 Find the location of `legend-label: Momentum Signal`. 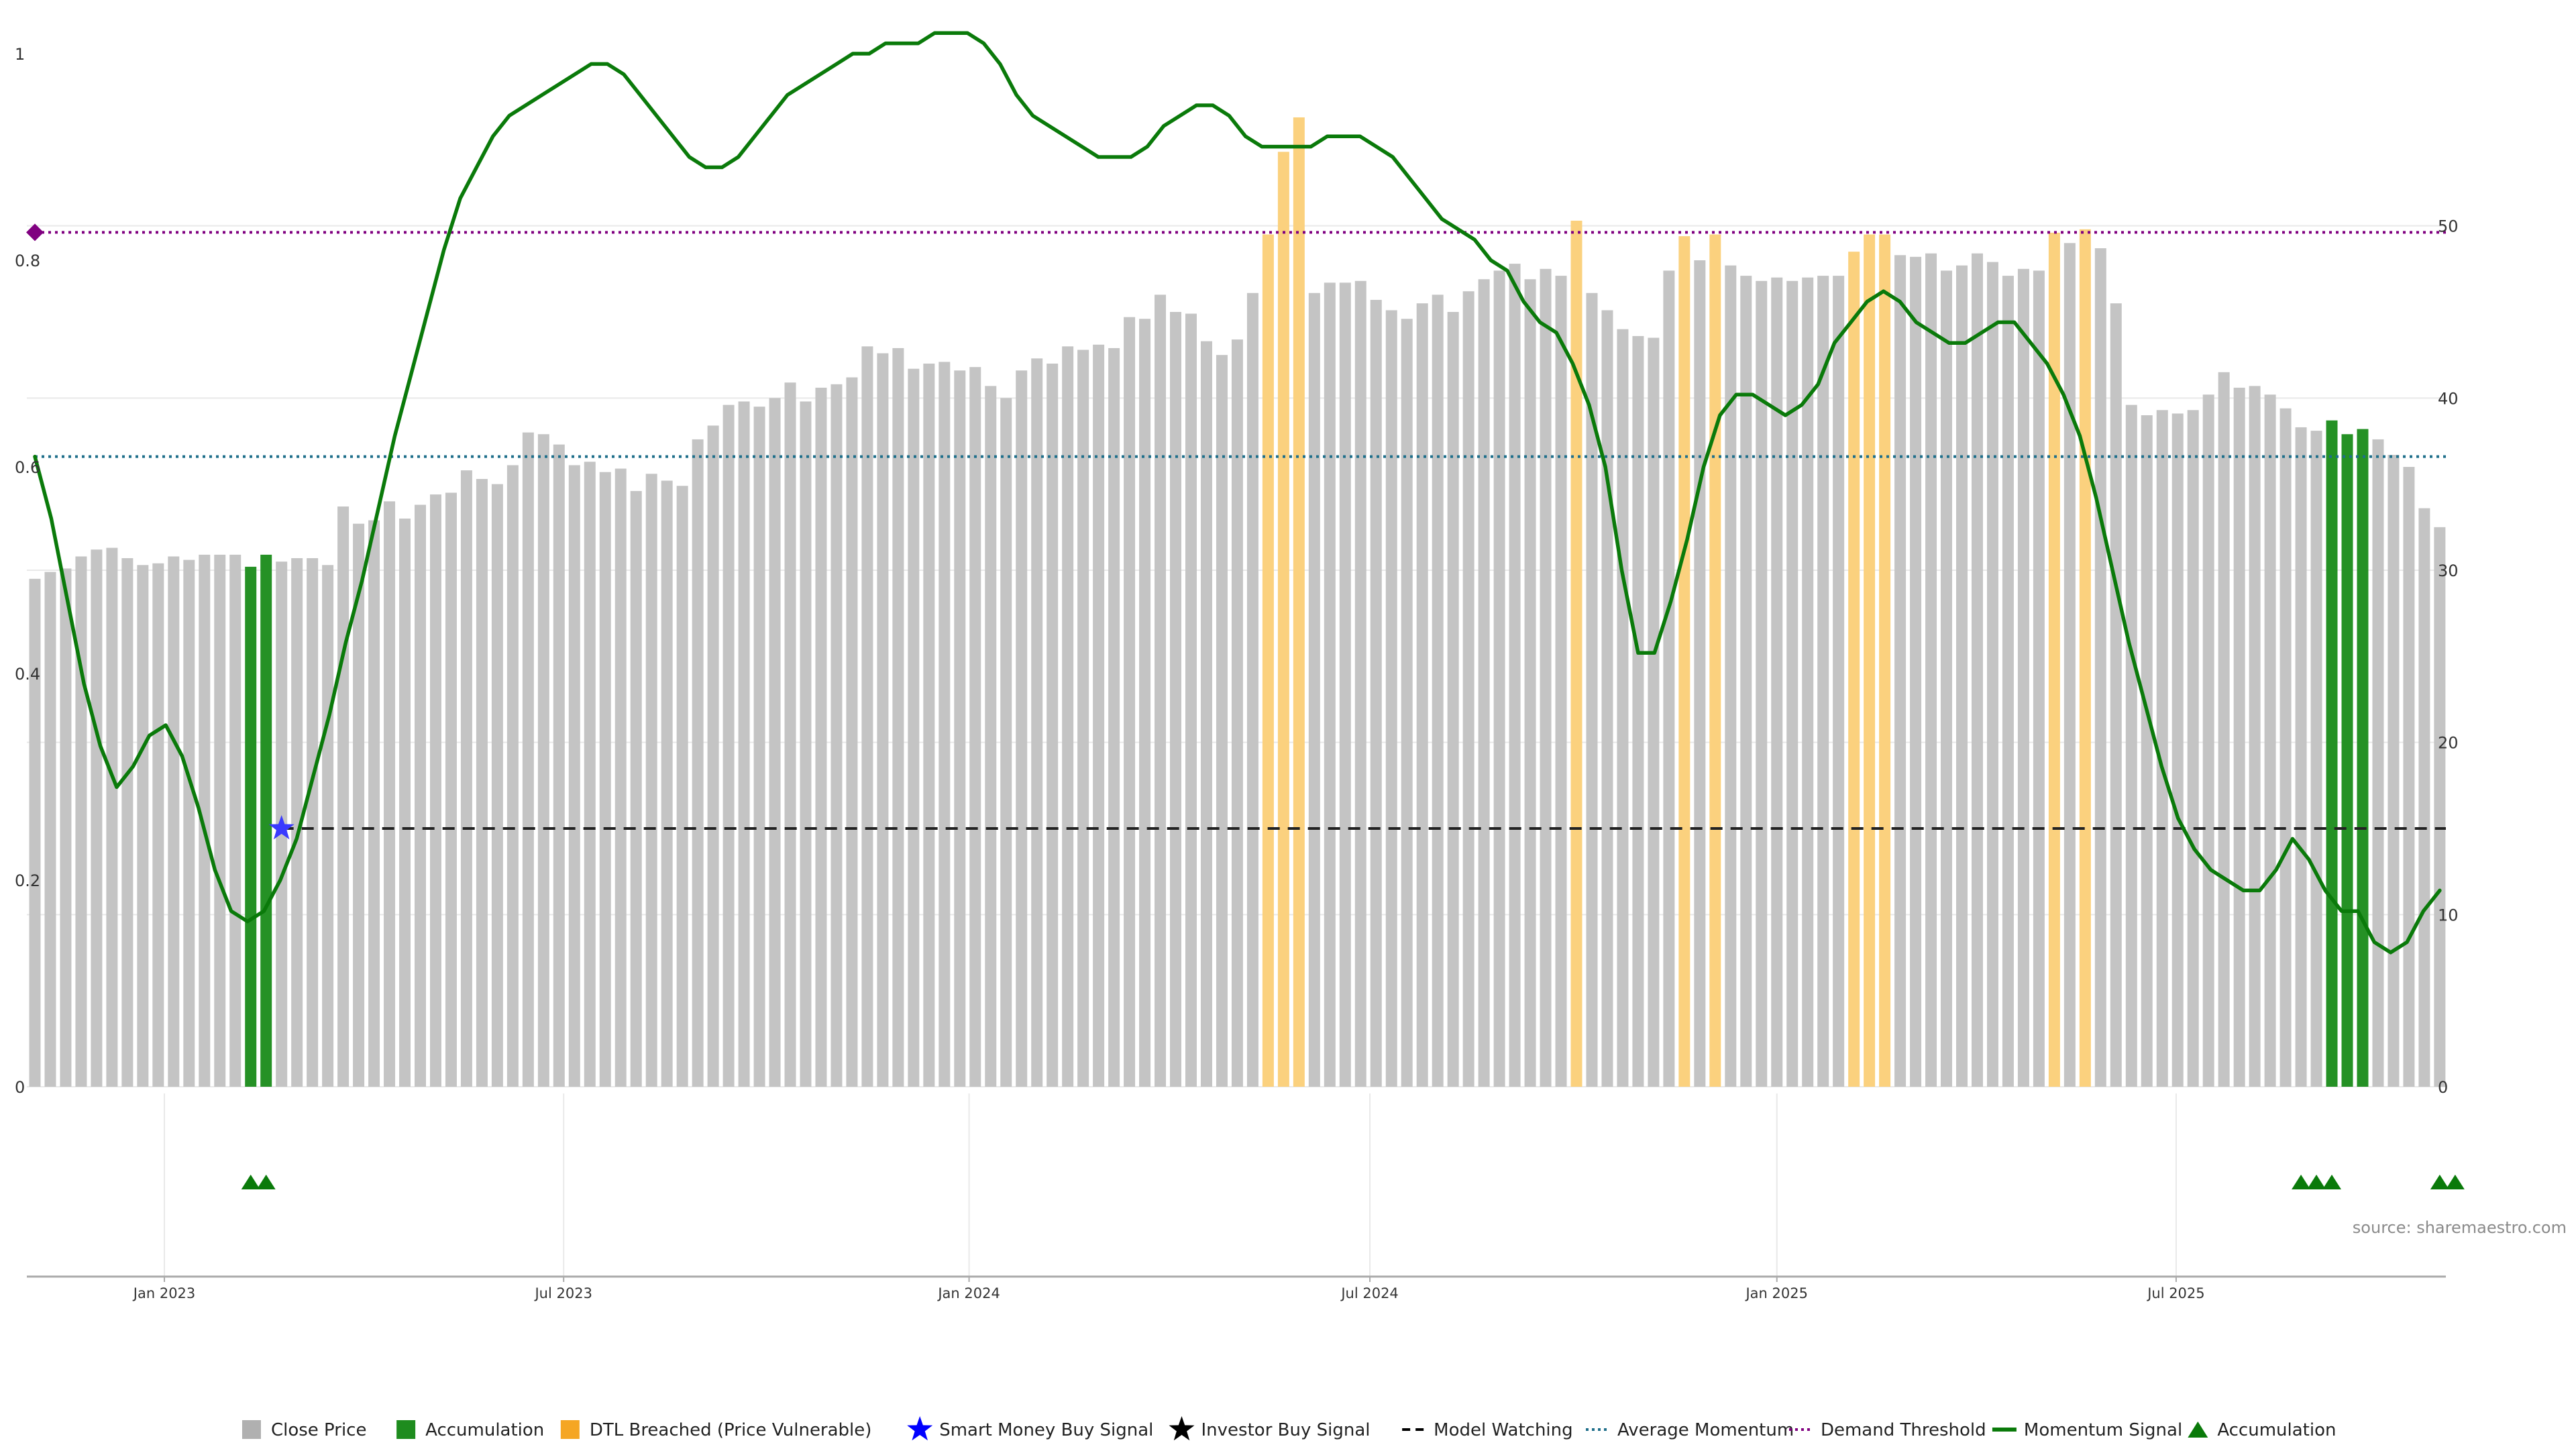

legend-label: Momentum Signal is located at coordinates (2103, 1430).